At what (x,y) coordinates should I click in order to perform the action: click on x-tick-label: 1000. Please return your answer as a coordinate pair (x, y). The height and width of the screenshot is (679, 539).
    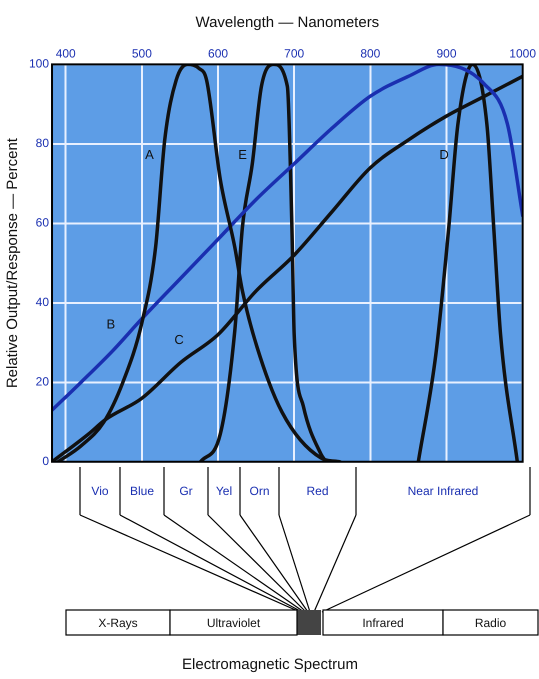
    Looking at the image, I should click on (522, 53).